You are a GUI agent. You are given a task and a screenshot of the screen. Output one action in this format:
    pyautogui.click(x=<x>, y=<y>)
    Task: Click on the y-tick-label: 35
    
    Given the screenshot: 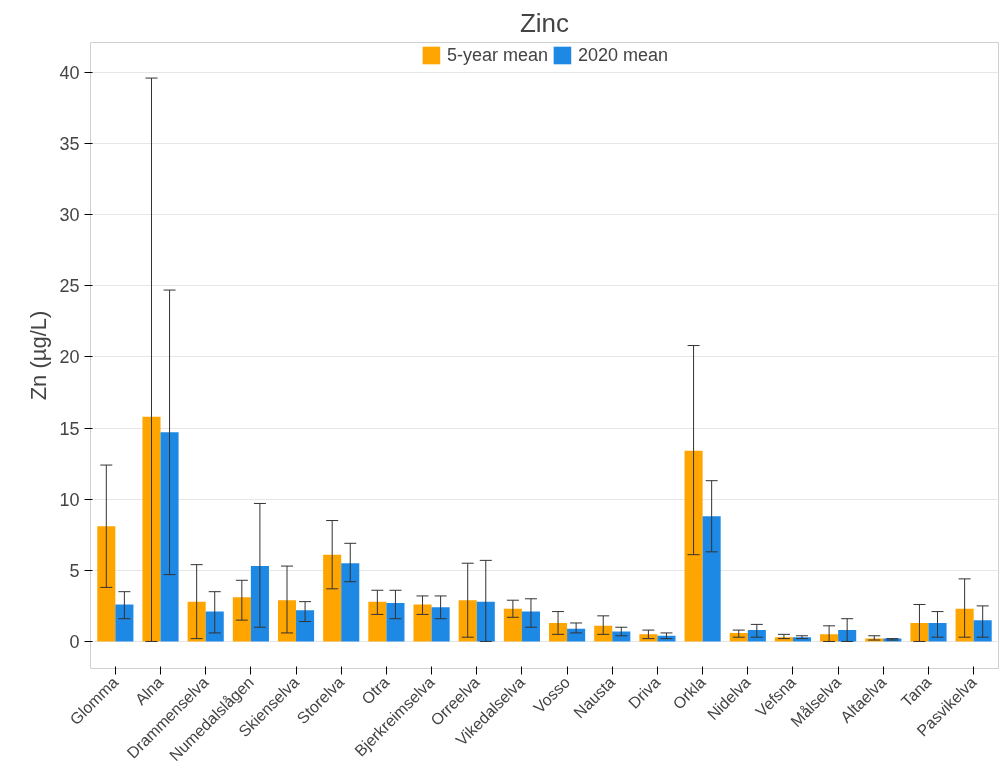 What is the action you would take?
    pyautogui.click(x=69, y=144)
    